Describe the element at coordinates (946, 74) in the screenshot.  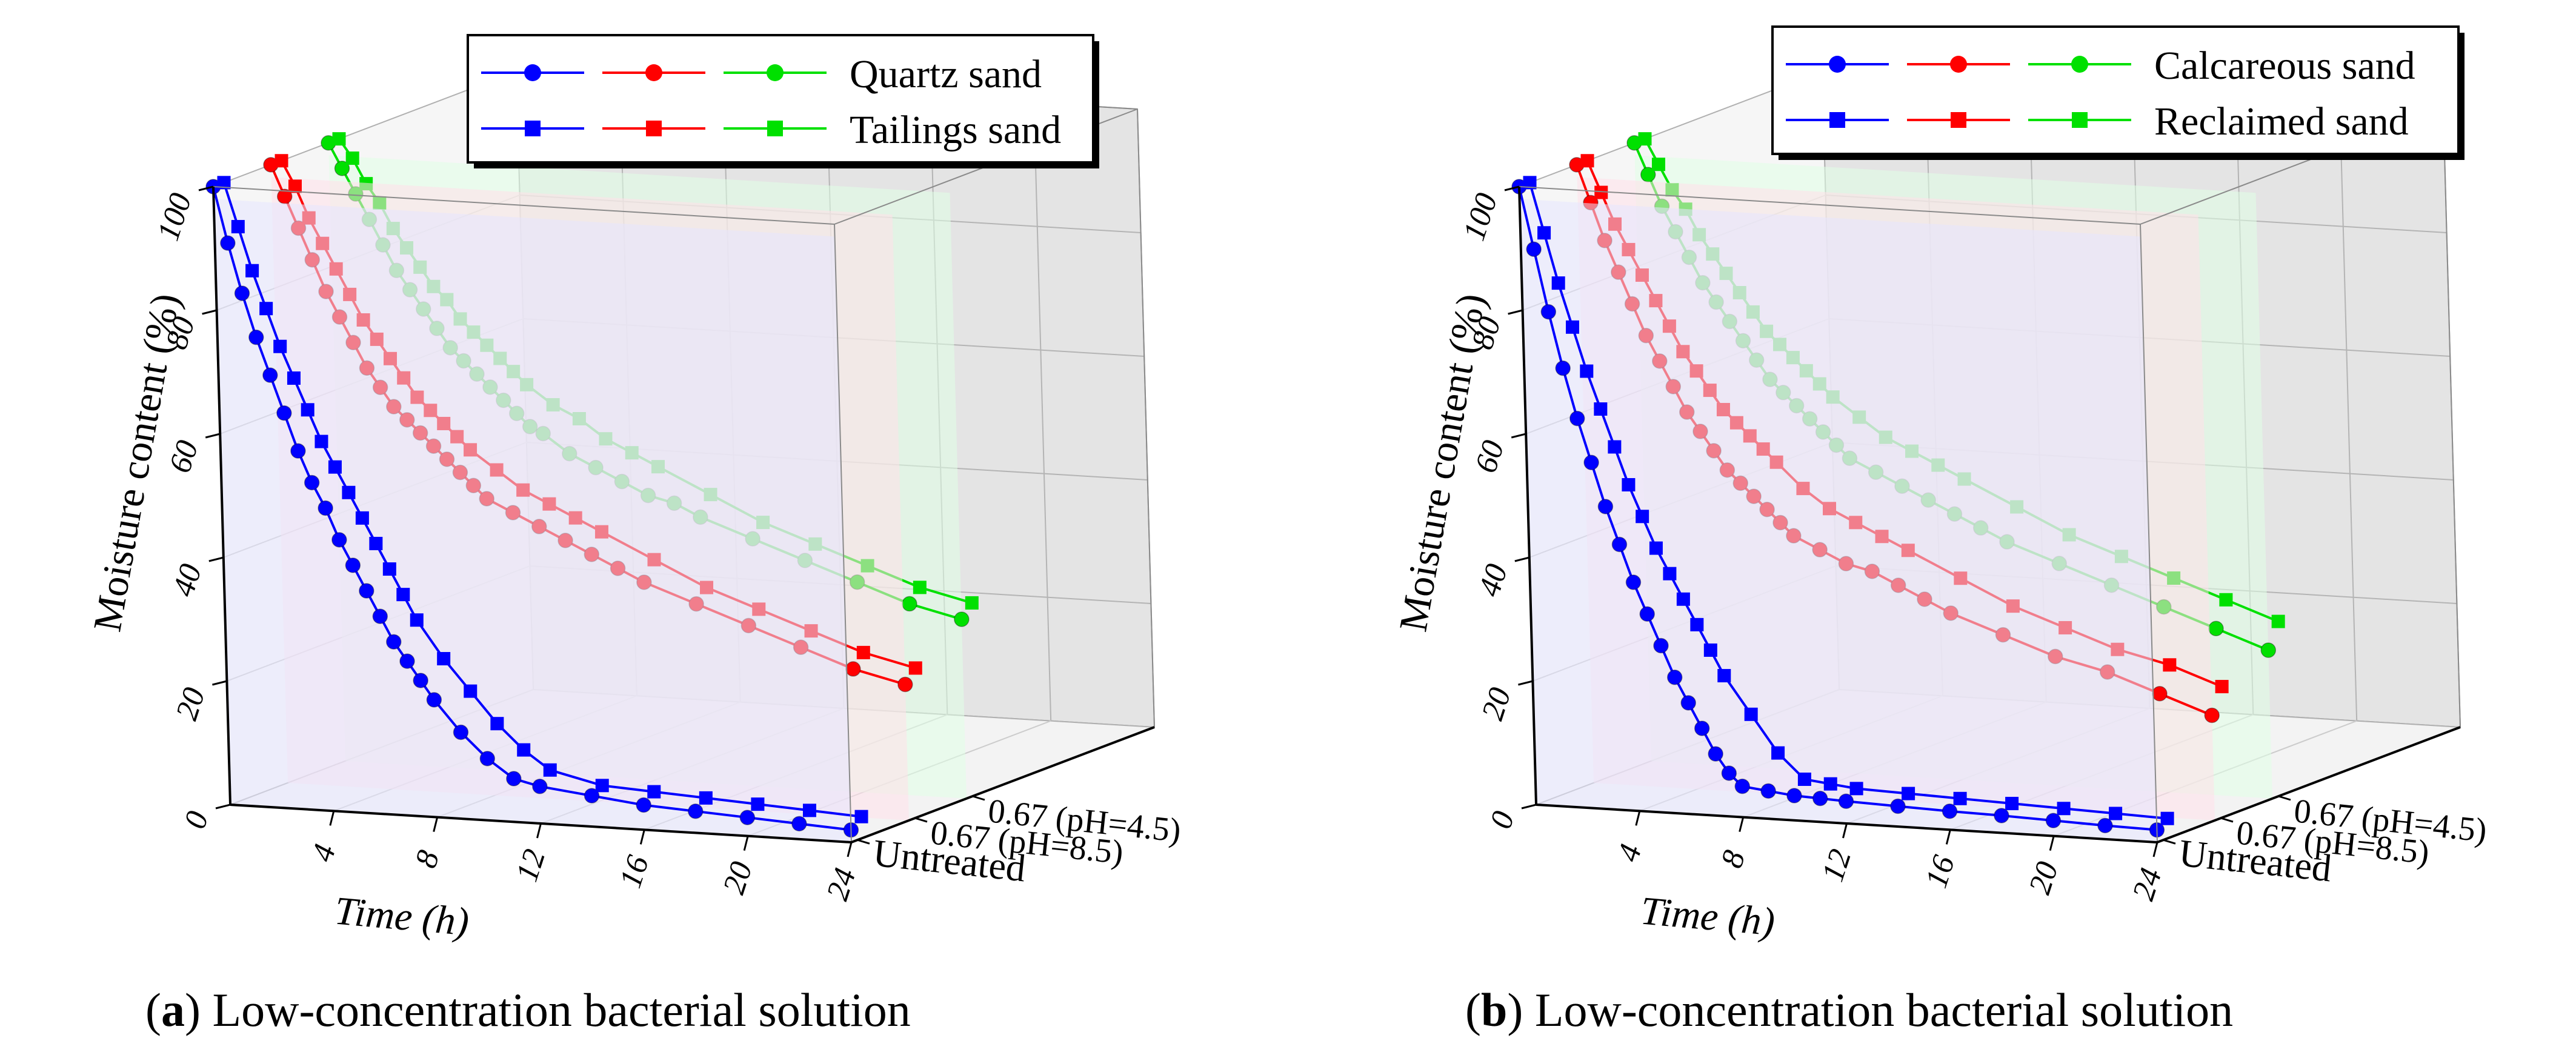
I see `legend-label: Quartz sand` at that location.